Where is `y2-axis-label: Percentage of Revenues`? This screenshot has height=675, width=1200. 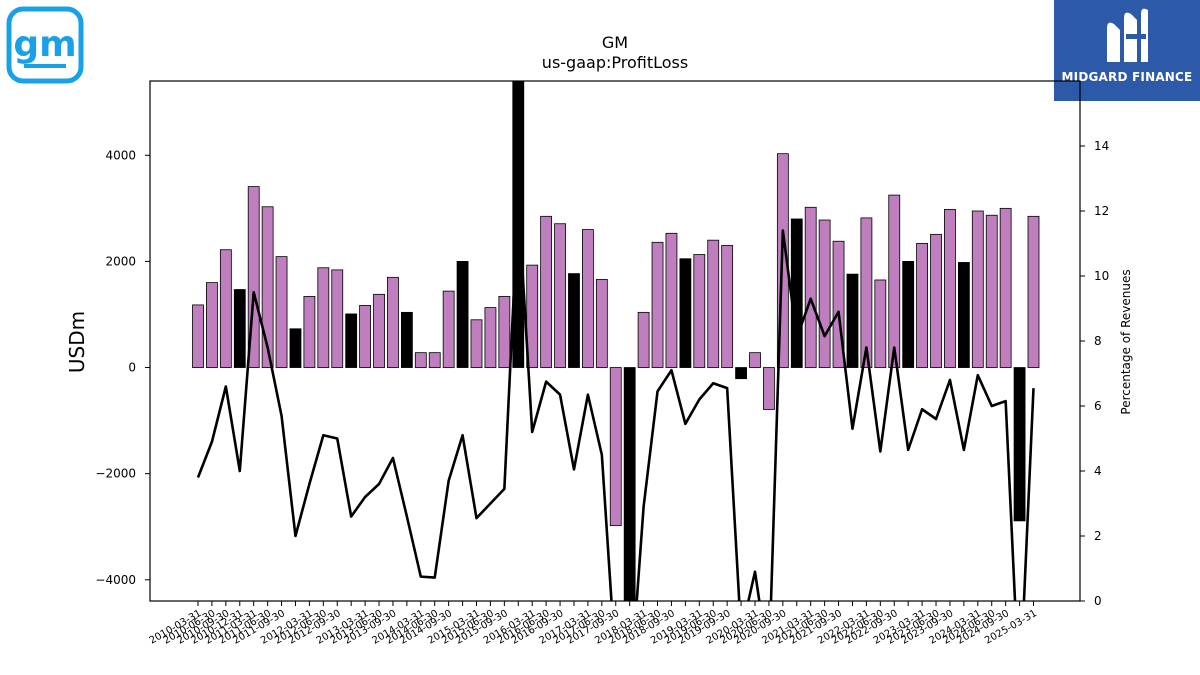
y2-axis-label: Percentage of Revenues is located at coordinates (1126, 341).